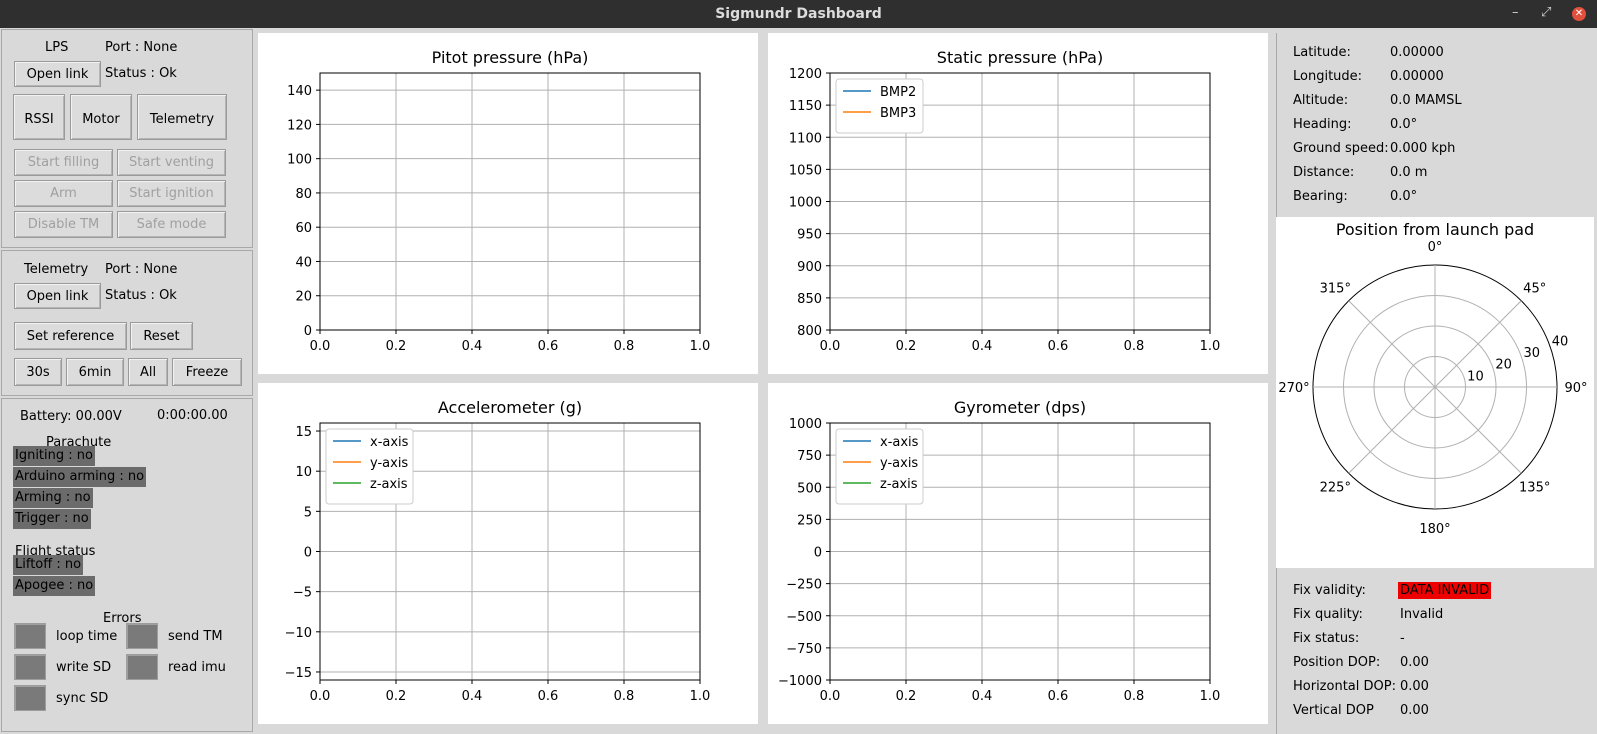 This screenshot has height=734, width=1597. What do you see at coordinates (1414, 710) in the screenshot?
I see `vertical-dop-value: 0.00` at bounding box center [1414, 710].